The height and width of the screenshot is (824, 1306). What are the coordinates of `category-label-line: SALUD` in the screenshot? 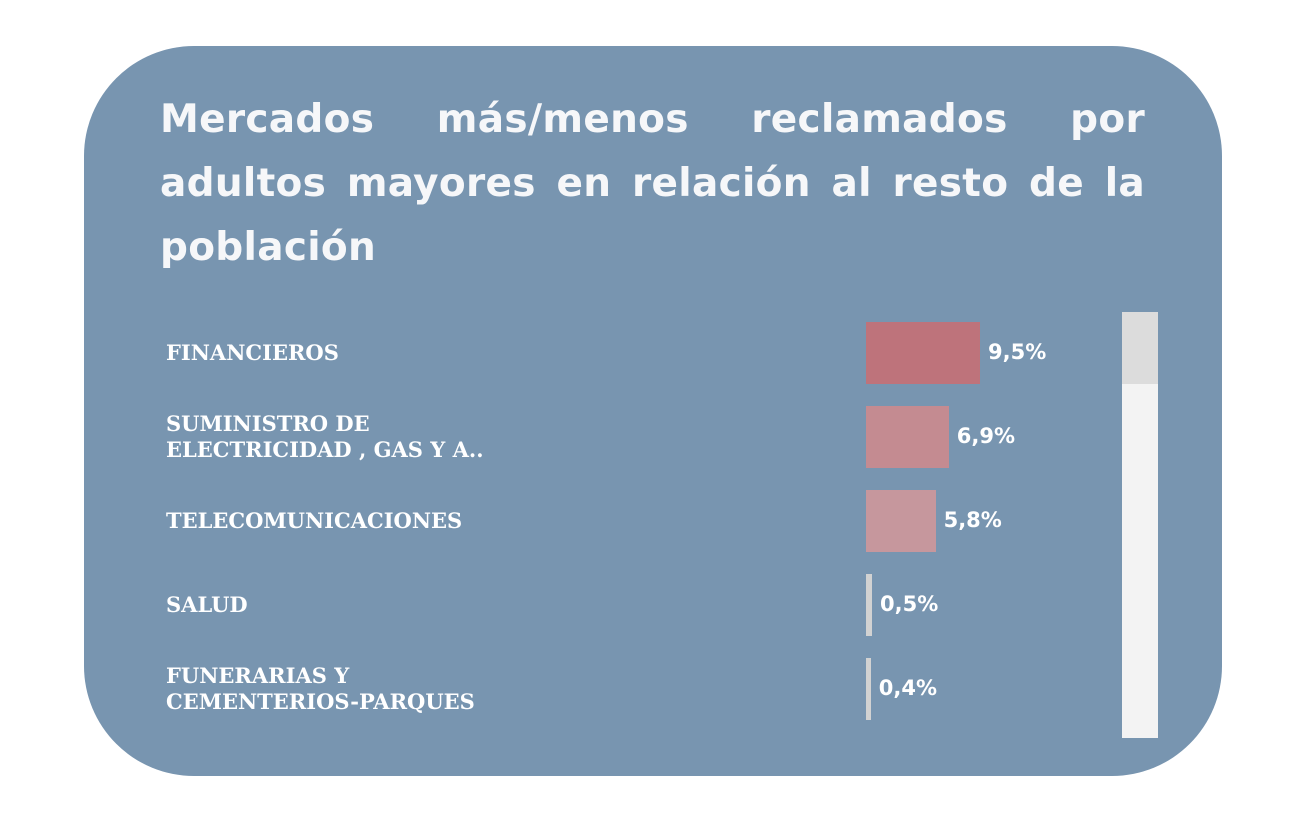 It's located at (207, 604).